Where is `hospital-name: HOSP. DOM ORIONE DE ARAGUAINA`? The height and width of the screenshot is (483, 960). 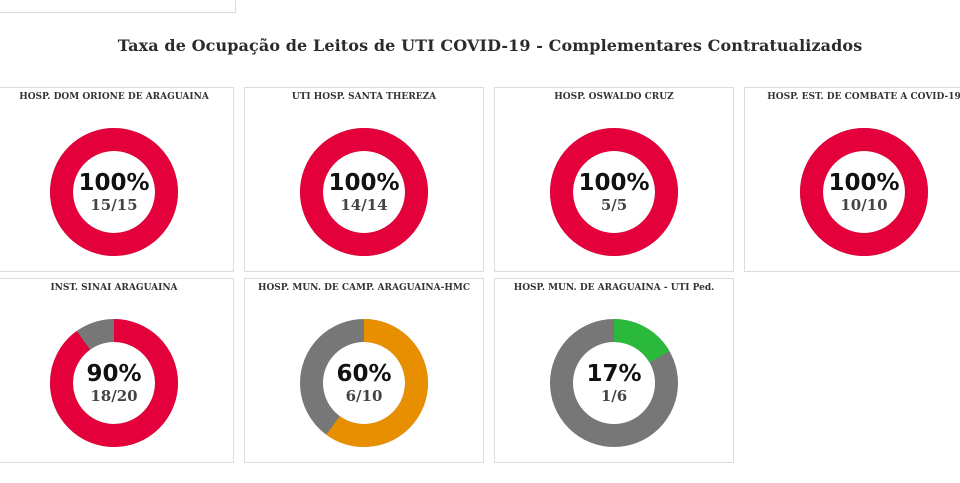
hospital-name: HOSP. DOM ORIONE DE ARAGUAINA is located at coordinates (114, 97).